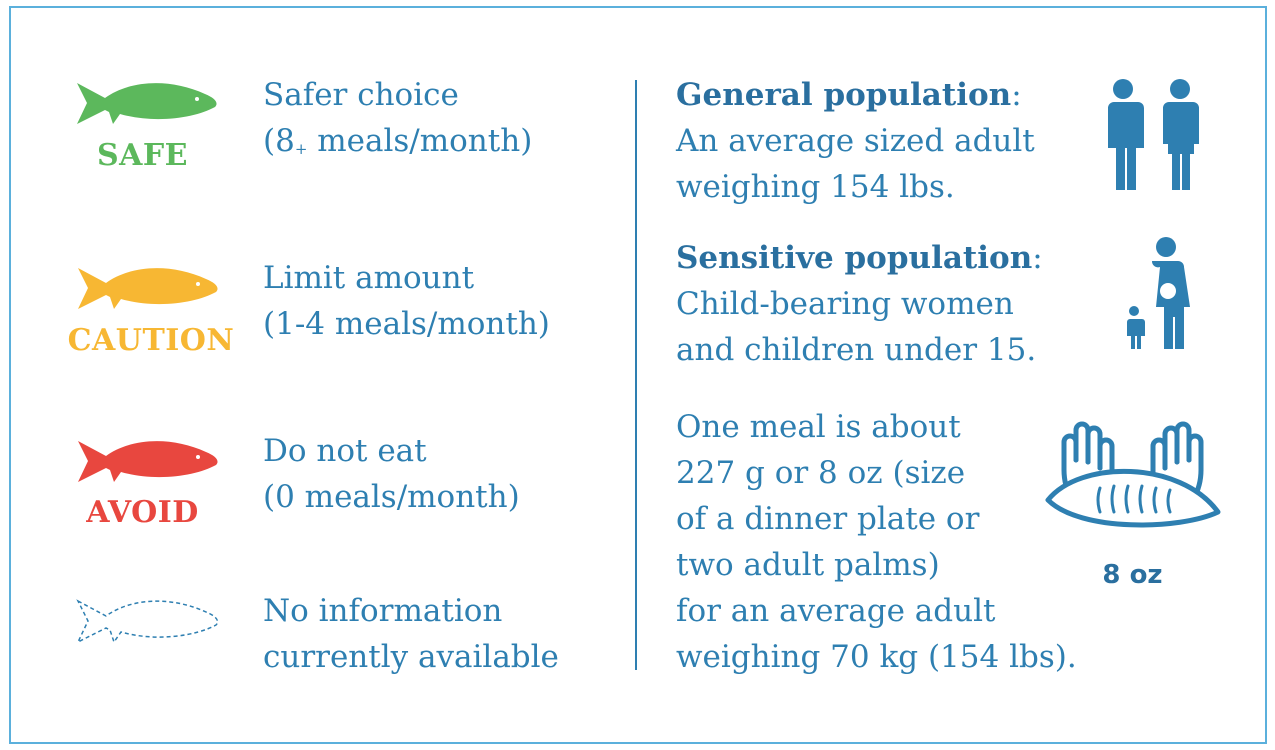  What do you see at coordinates (845, 304) in the screenshot?
I see `sensitive-line1: Child-bearing women` at bounding box center [845, 304].